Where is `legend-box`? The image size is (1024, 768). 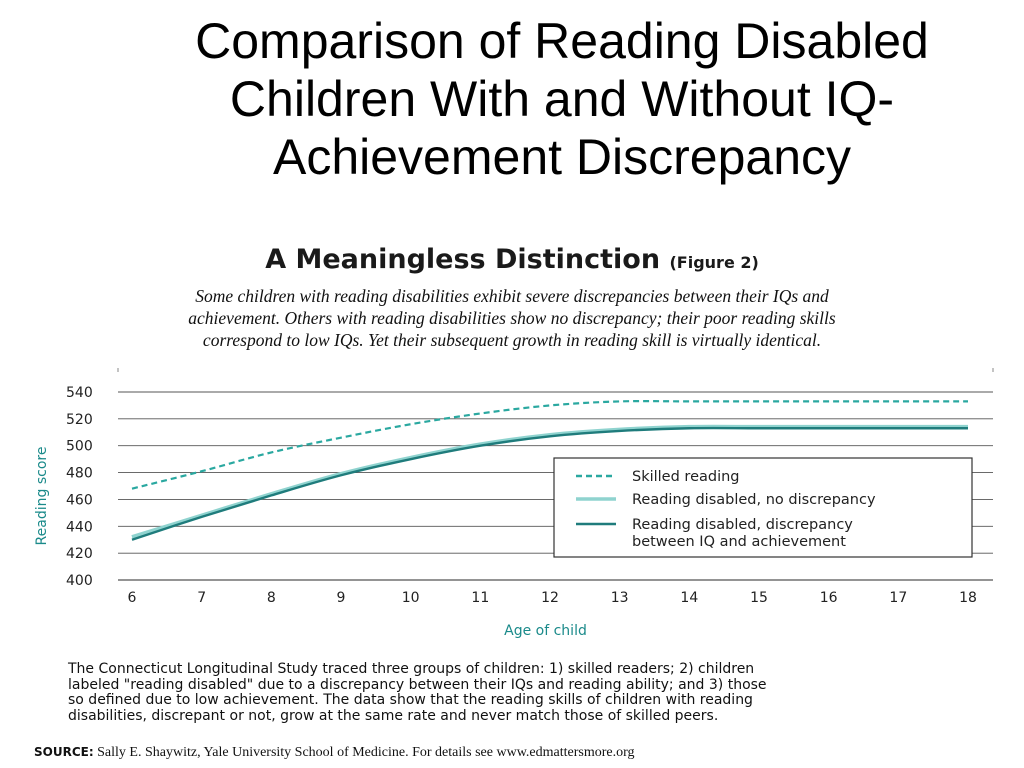
legend-box is located at coordinates (763, 507).